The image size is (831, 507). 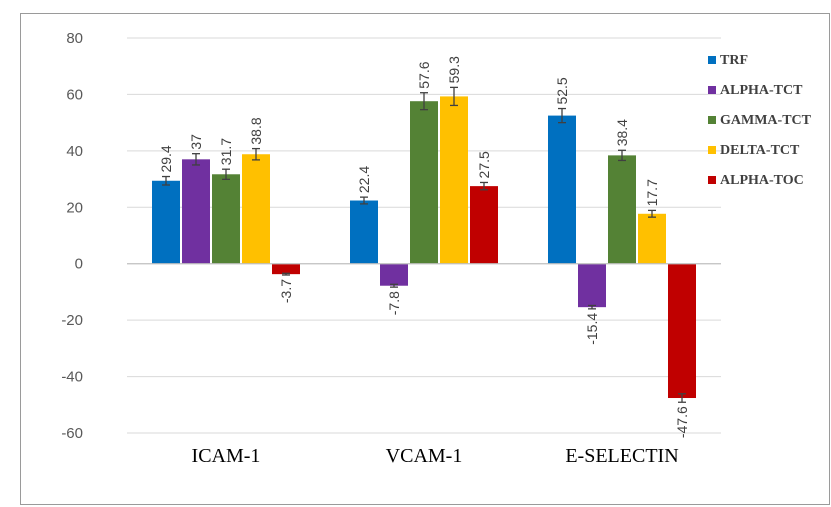 What do you see at coordinates (682, 422) in the screenshot?
I see `data-label: -47.6` at bounding box center [682, 422].